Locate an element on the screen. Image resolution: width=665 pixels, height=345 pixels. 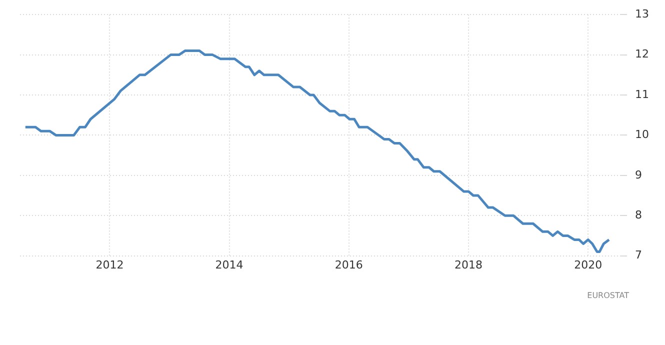
x-tick-label: 2018 is located at coordinates (468, 265).